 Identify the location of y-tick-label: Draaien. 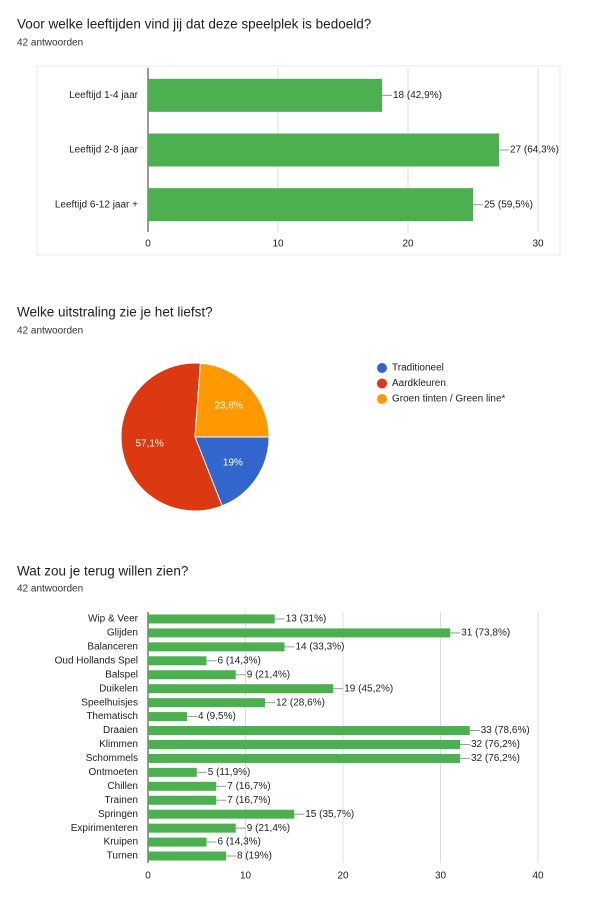
(120, 730).